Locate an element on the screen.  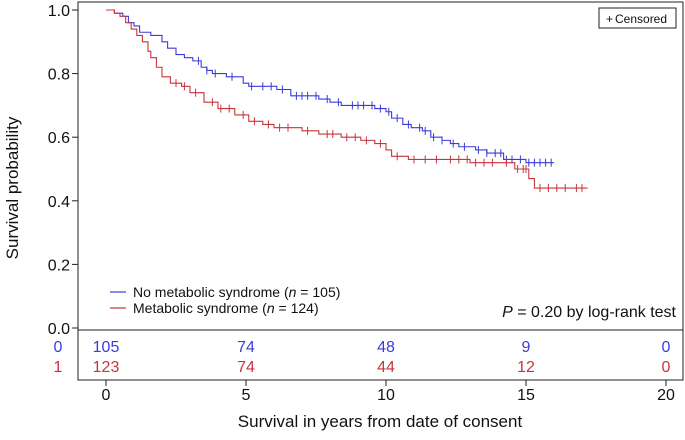
legend-metabolic-n: n is located at coordinates (271, 308).